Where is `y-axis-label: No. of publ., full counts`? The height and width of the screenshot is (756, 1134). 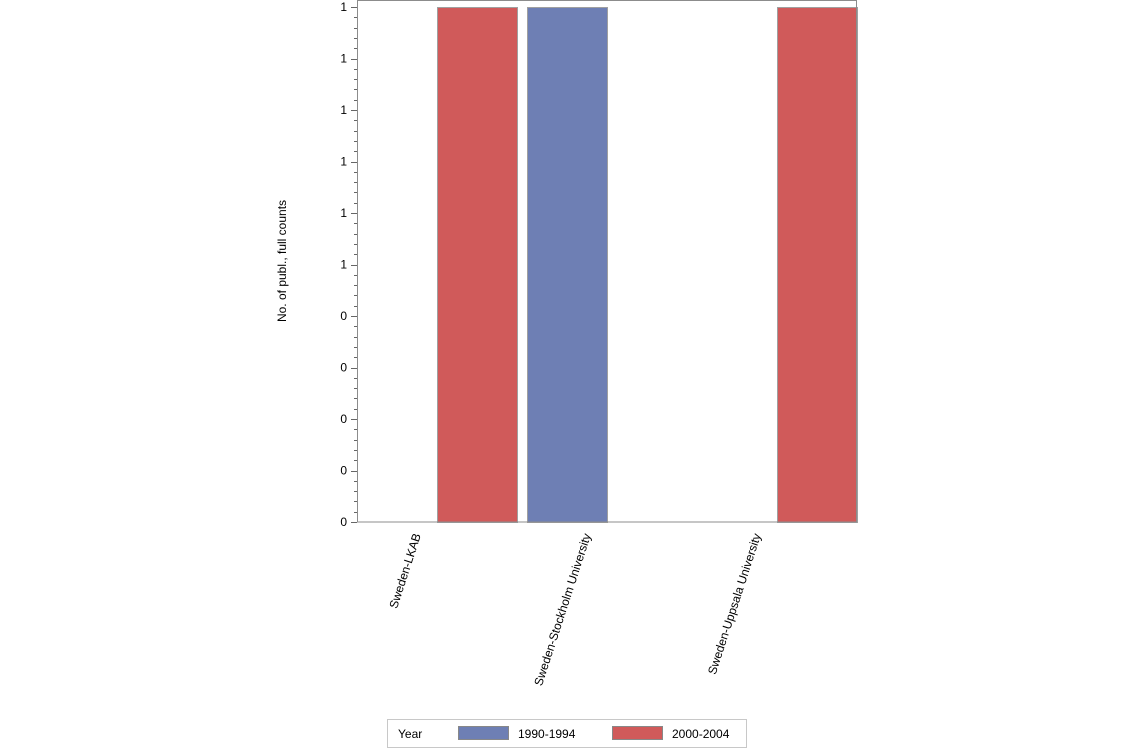
y-axis-label: No. of publ., full counts is located at coordinates (282, 261).